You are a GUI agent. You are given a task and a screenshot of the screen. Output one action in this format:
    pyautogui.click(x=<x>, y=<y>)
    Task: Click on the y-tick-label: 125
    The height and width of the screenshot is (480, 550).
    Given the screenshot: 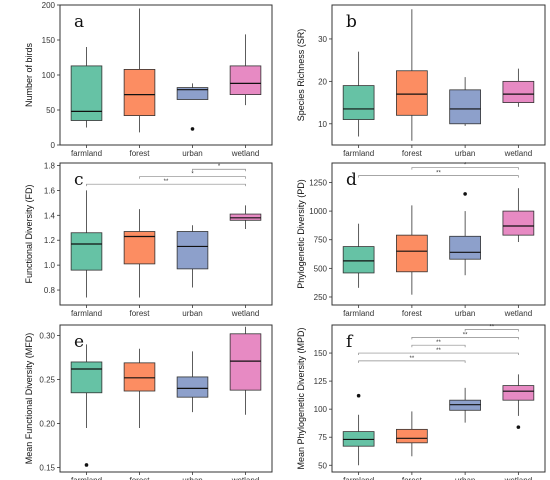 What is the action you would take?
    pyautogui.click(x=321, y=381)
    